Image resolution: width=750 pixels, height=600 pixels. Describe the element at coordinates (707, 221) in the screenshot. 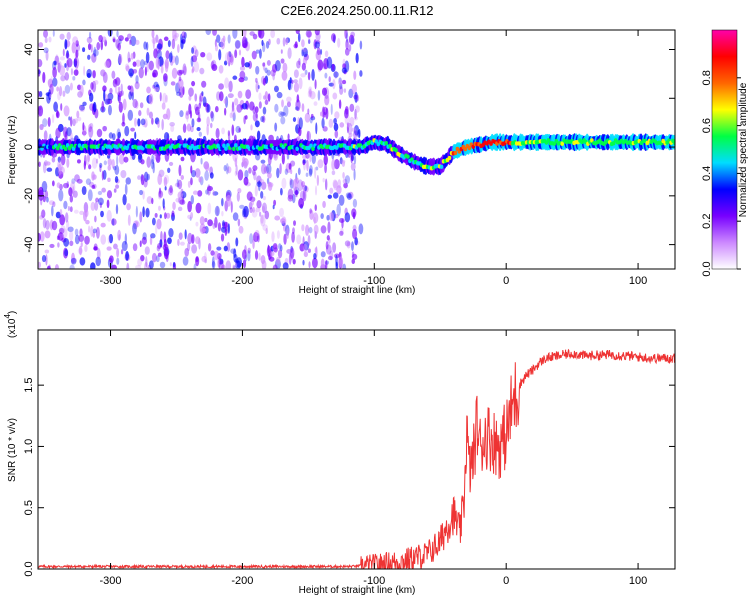

I see `colorbar-tick-label: 0.2` at that location.